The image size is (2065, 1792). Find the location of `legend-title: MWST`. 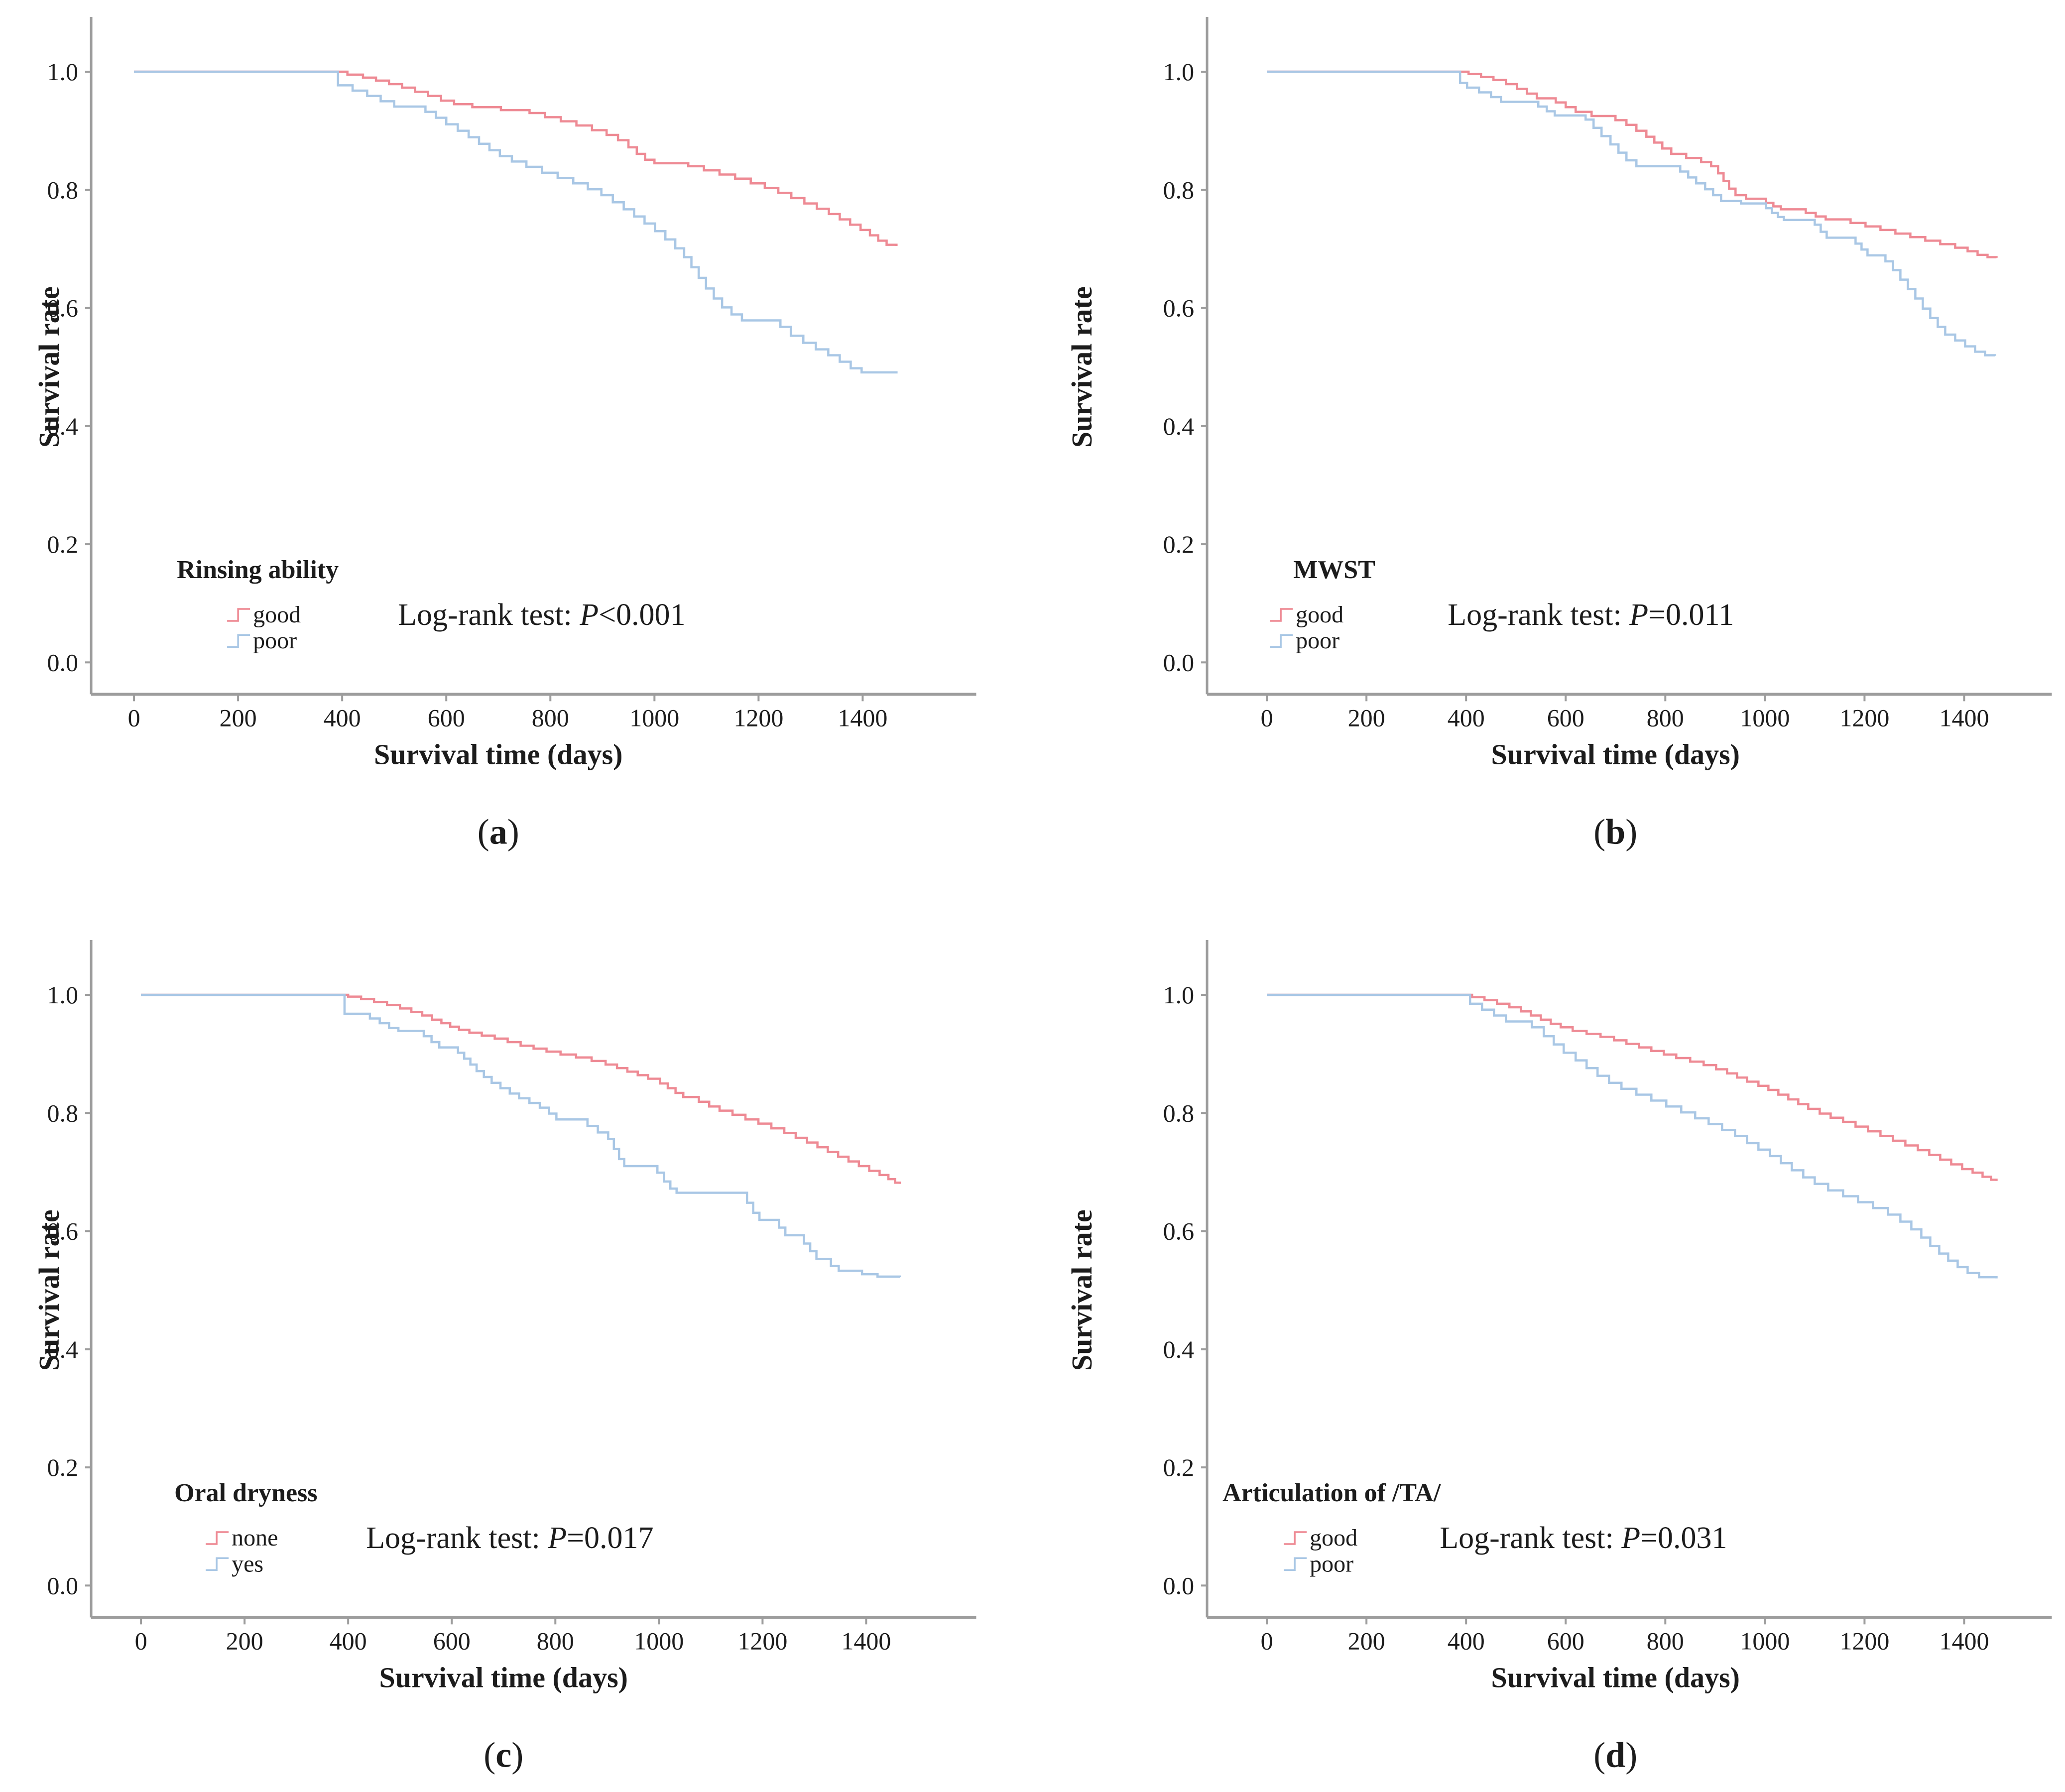

legend-title: MWST is located at coordinates (1334, 570).